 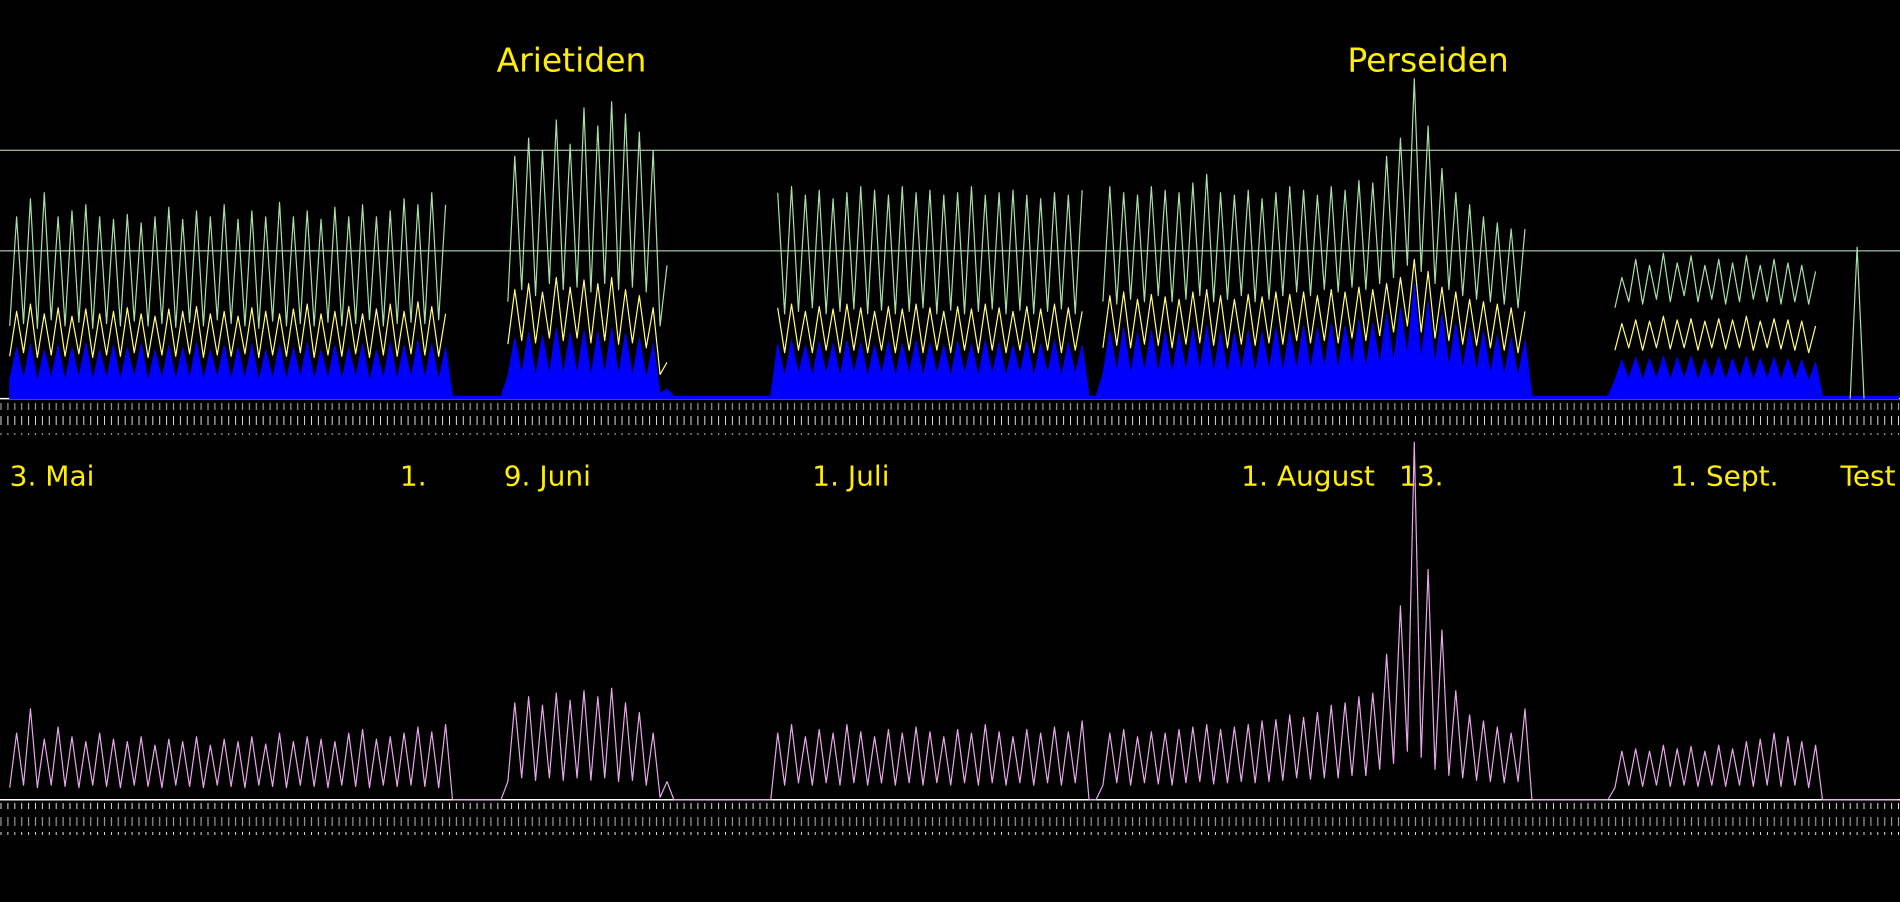 What do you see at coordinates (413, 475) in the screenshot?
I see `x-tick-label: 1.` at bounding box center [413, 475].